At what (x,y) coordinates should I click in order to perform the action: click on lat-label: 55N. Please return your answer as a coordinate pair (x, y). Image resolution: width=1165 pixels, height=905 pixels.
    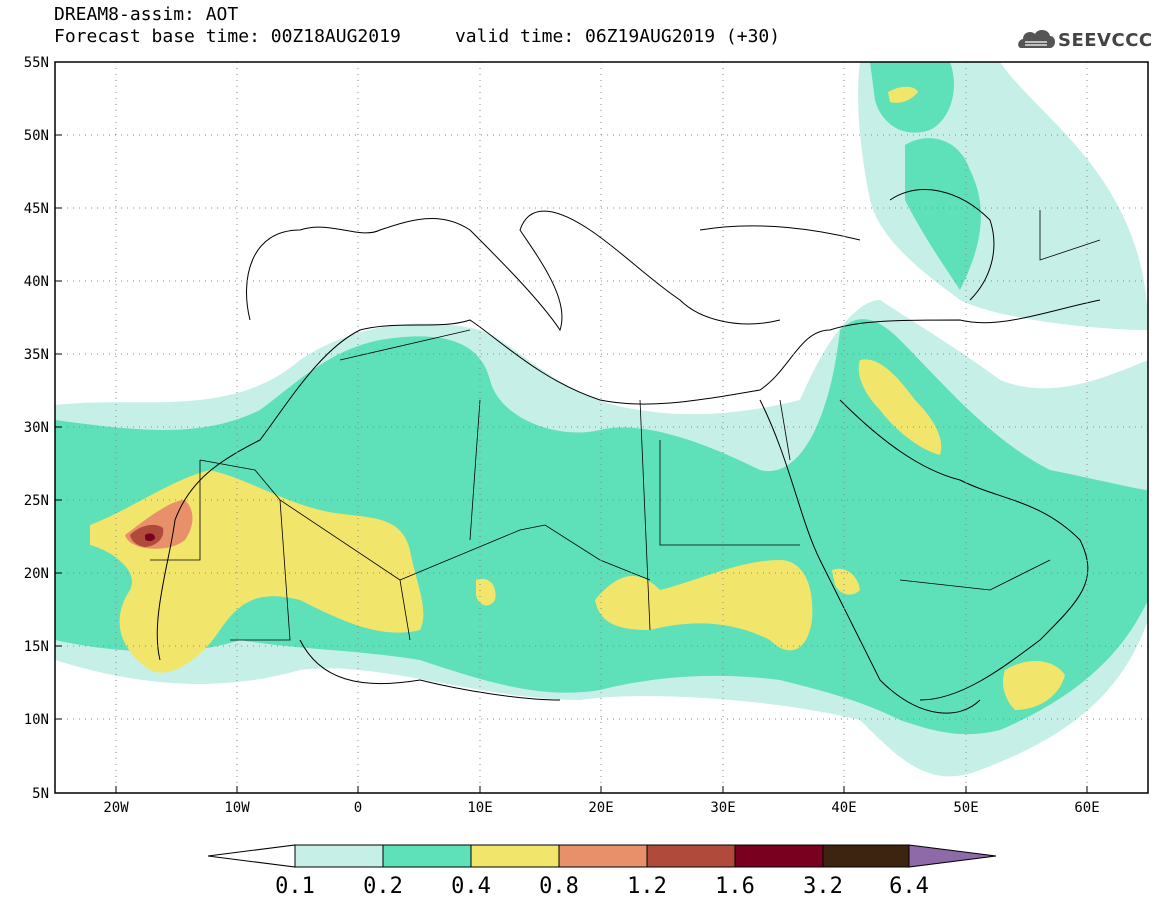
    Looking at the image, I should click on (36, 63).